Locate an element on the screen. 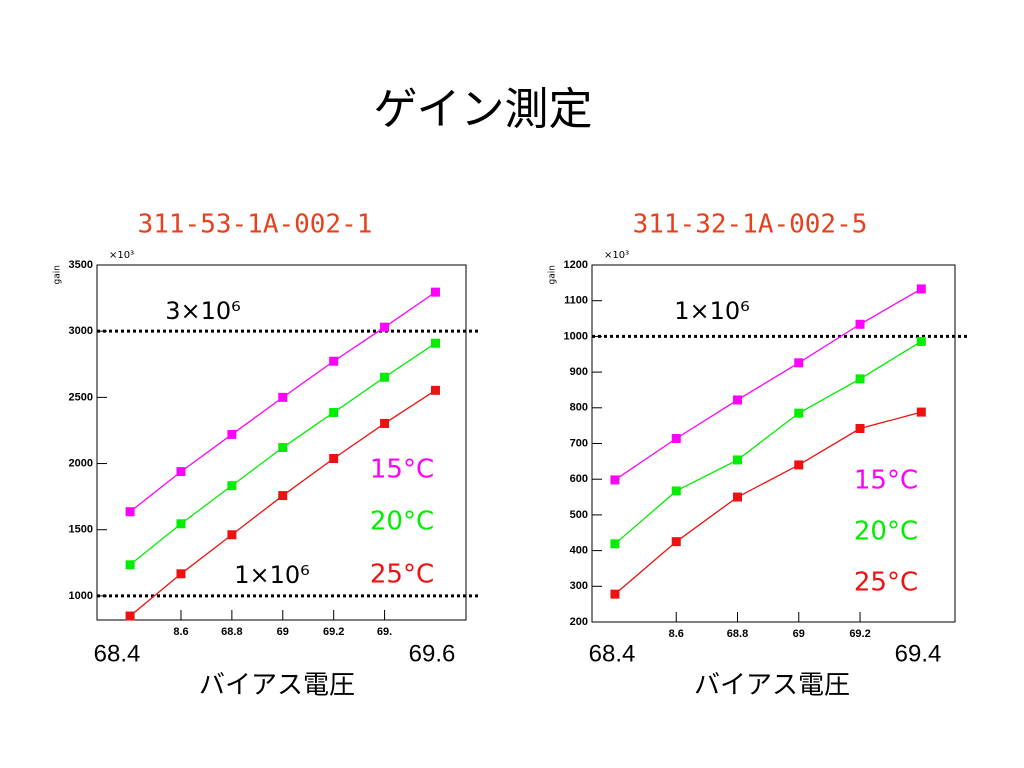  x-end-label: 69.6 is located at coordinates (432, 653).